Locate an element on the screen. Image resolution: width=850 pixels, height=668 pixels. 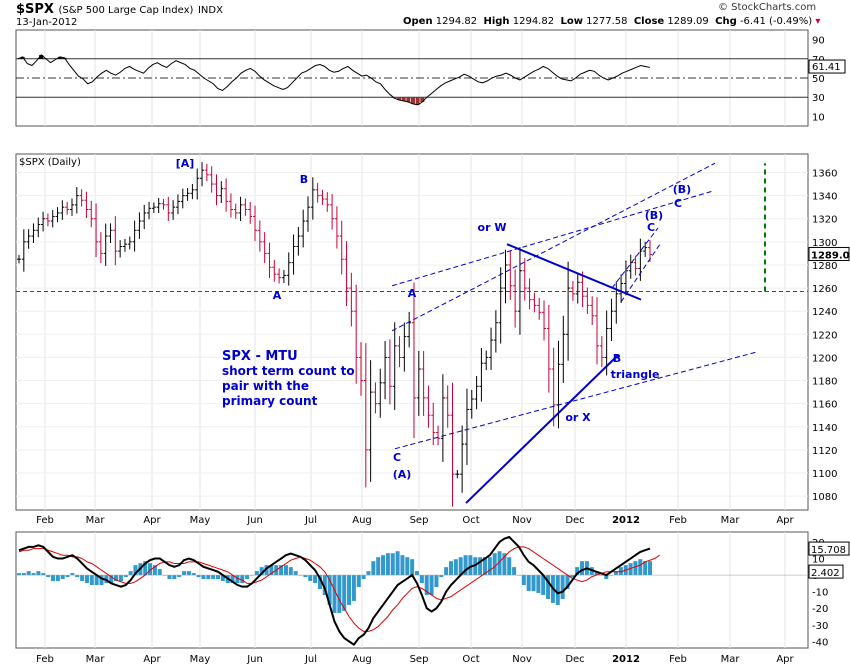
open-value: 1294.82 is located at coordinates (456, 21).